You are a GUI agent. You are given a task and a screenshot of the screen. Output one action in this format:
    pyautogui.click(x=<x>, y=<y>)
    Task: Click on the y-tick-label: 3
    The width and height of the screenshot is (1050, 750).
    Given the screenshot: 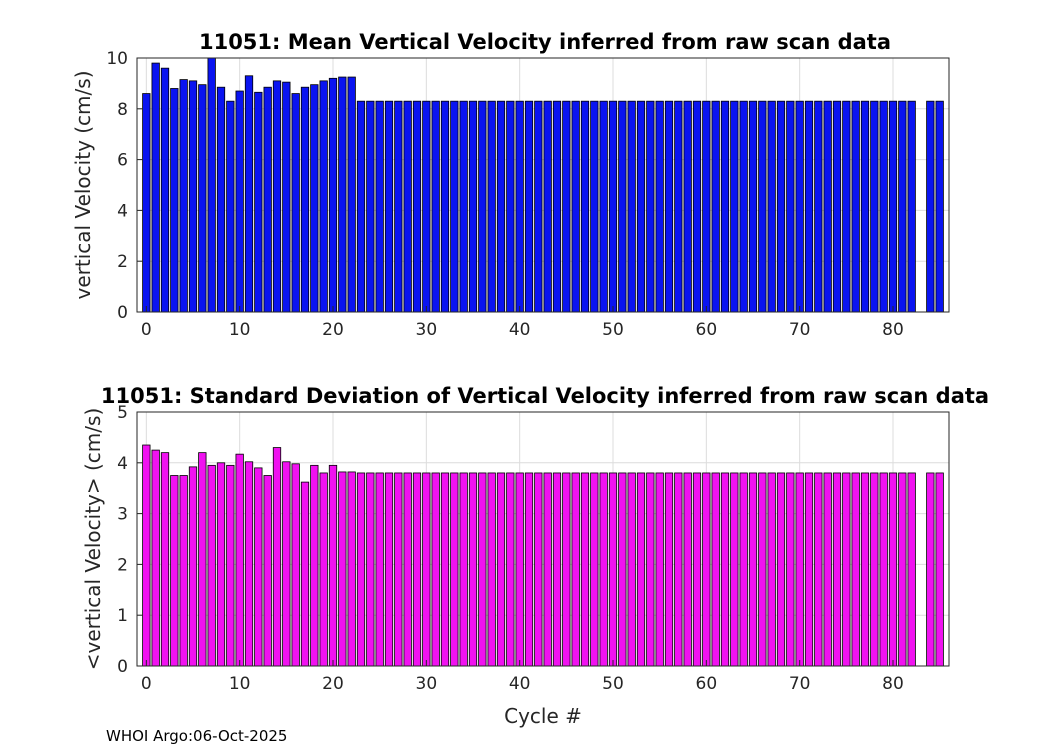 What is the action you would take?
    pyautogui.click(x=122, y=515)
    